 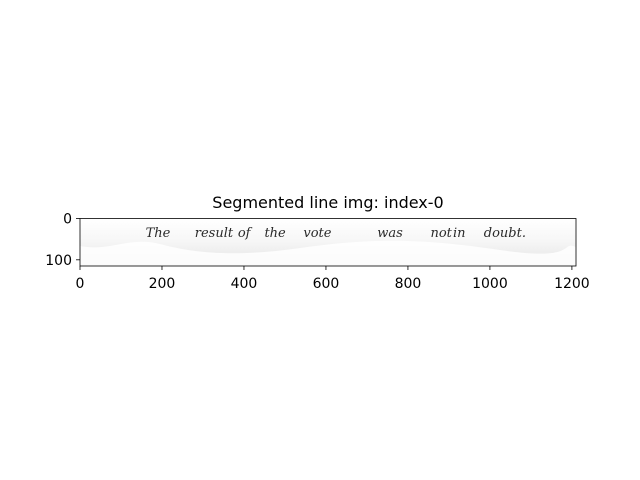 I want to click on x-tick-label: 200, so click(x=162, y=284).